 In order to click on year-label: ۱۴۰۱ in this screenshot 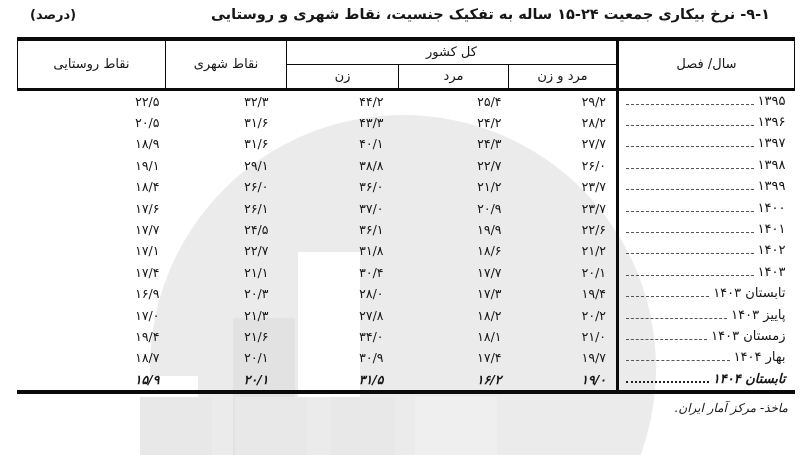, I will do `click(771, 230)`.